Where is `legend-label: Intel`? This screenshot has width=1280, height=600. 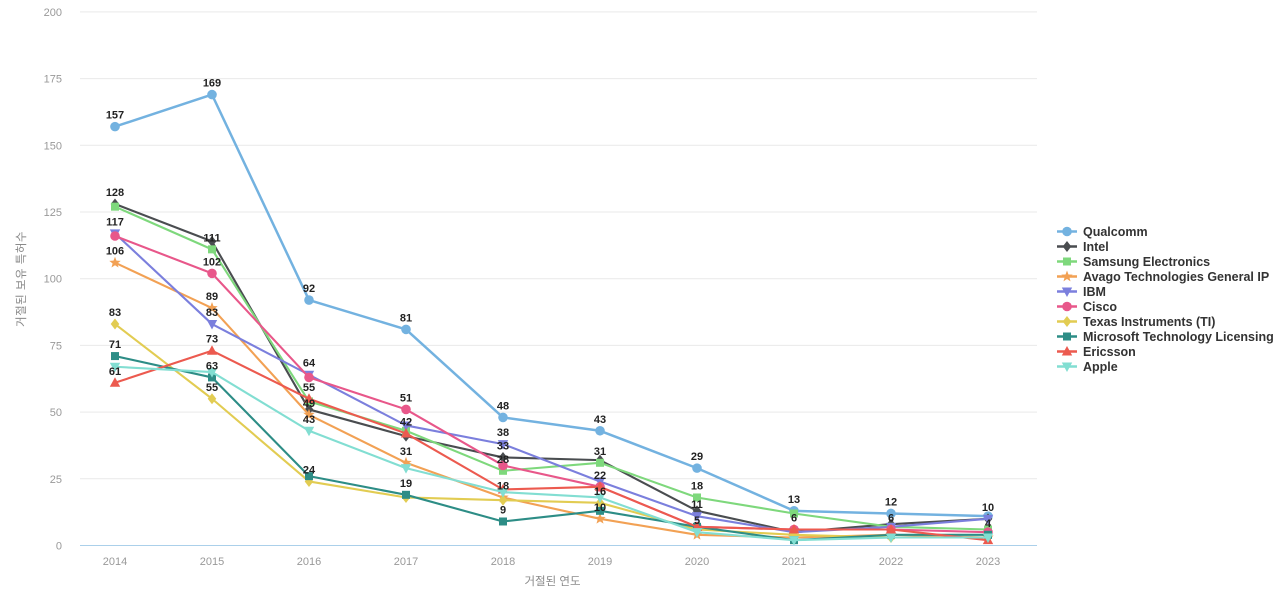
legend-label: Intel is located at coordinates (1096, 246).